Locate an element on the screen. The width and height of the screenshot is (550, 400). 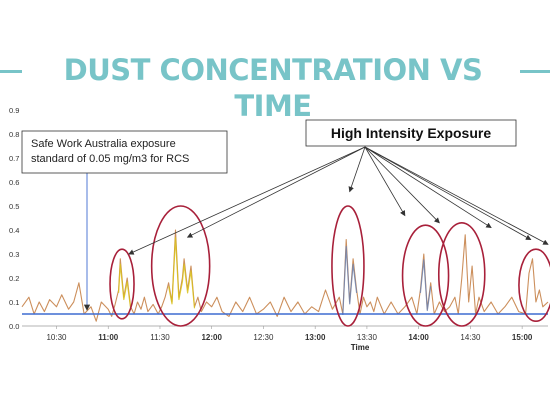
x-axis-label: Time is located at coordinates (360, 347).